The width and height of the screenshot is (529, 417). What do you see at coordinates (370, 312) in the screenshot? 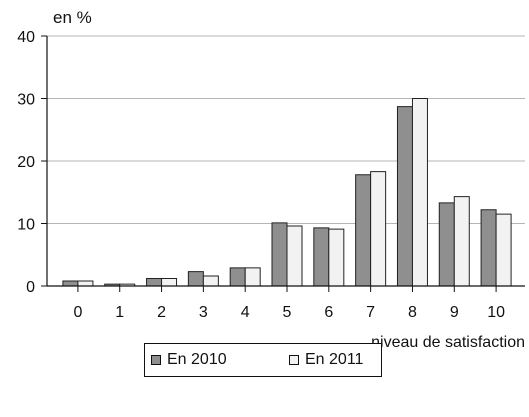
I see `x-tick-label-7: 7` at bounding box center [370, 312].